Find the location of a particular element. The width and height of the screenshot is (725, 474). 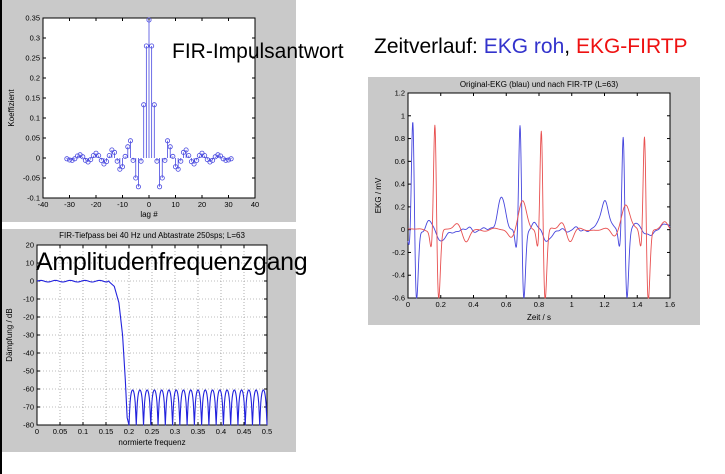

heading-prefix: Zeitverlauf: is located at coordinates (429, 46).